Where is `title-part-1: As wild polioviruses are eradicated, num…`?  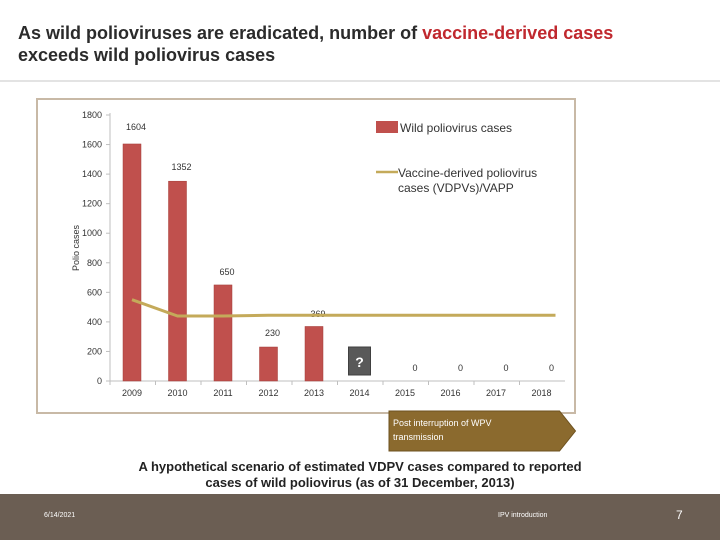
title-part-1: As wild polioviruses are eradicated, num… is located at coordinates (220, 33).